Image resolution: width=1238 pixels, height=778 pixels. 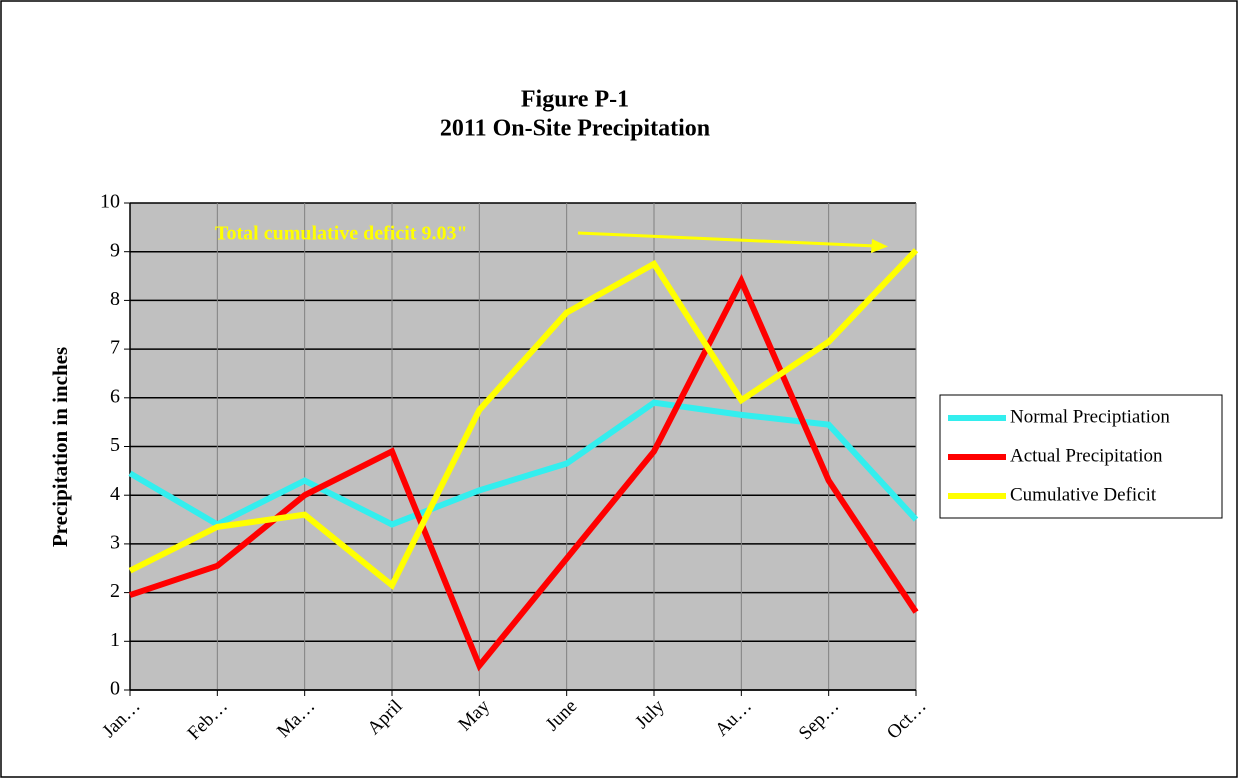 What do you see at coordinates (1090, 416) in the screenshot?
I see `legend-label: Normal Preciptiation` at bounding box center [1090, 416].